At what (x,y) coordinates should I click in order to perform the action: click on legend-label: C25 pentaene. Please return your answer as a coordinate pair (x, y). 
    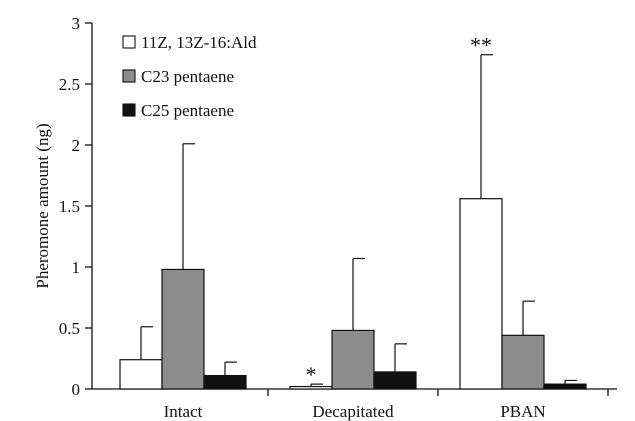
    Looking at the image, I should click on (187, 110).